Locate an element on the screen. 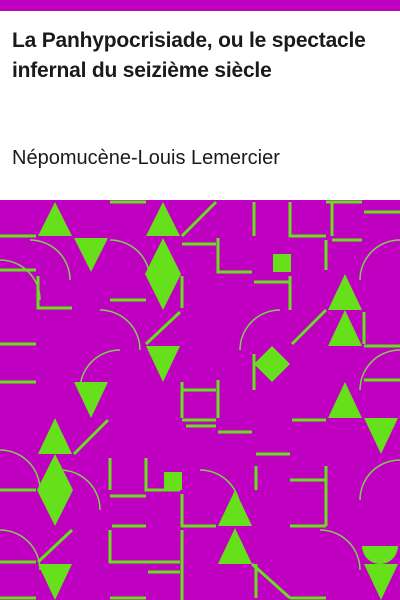 The image size is (400, 600). book-author: Népomucène-Louis Lemercier is located at coordinates (146, 158).